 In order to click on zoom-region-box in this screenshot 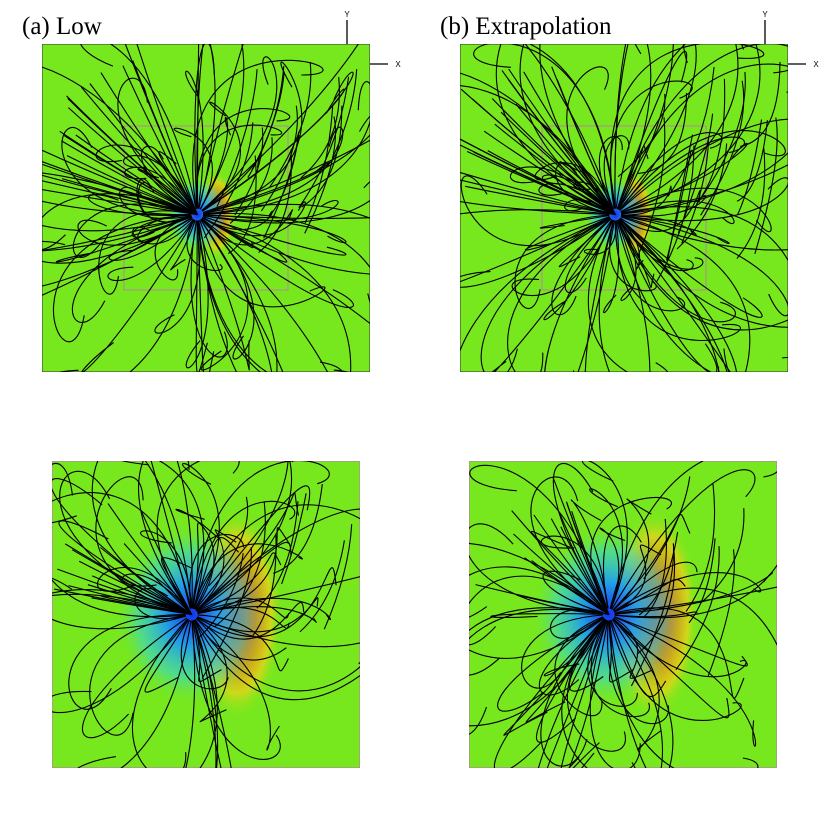, I will do `click(206, 208)`.